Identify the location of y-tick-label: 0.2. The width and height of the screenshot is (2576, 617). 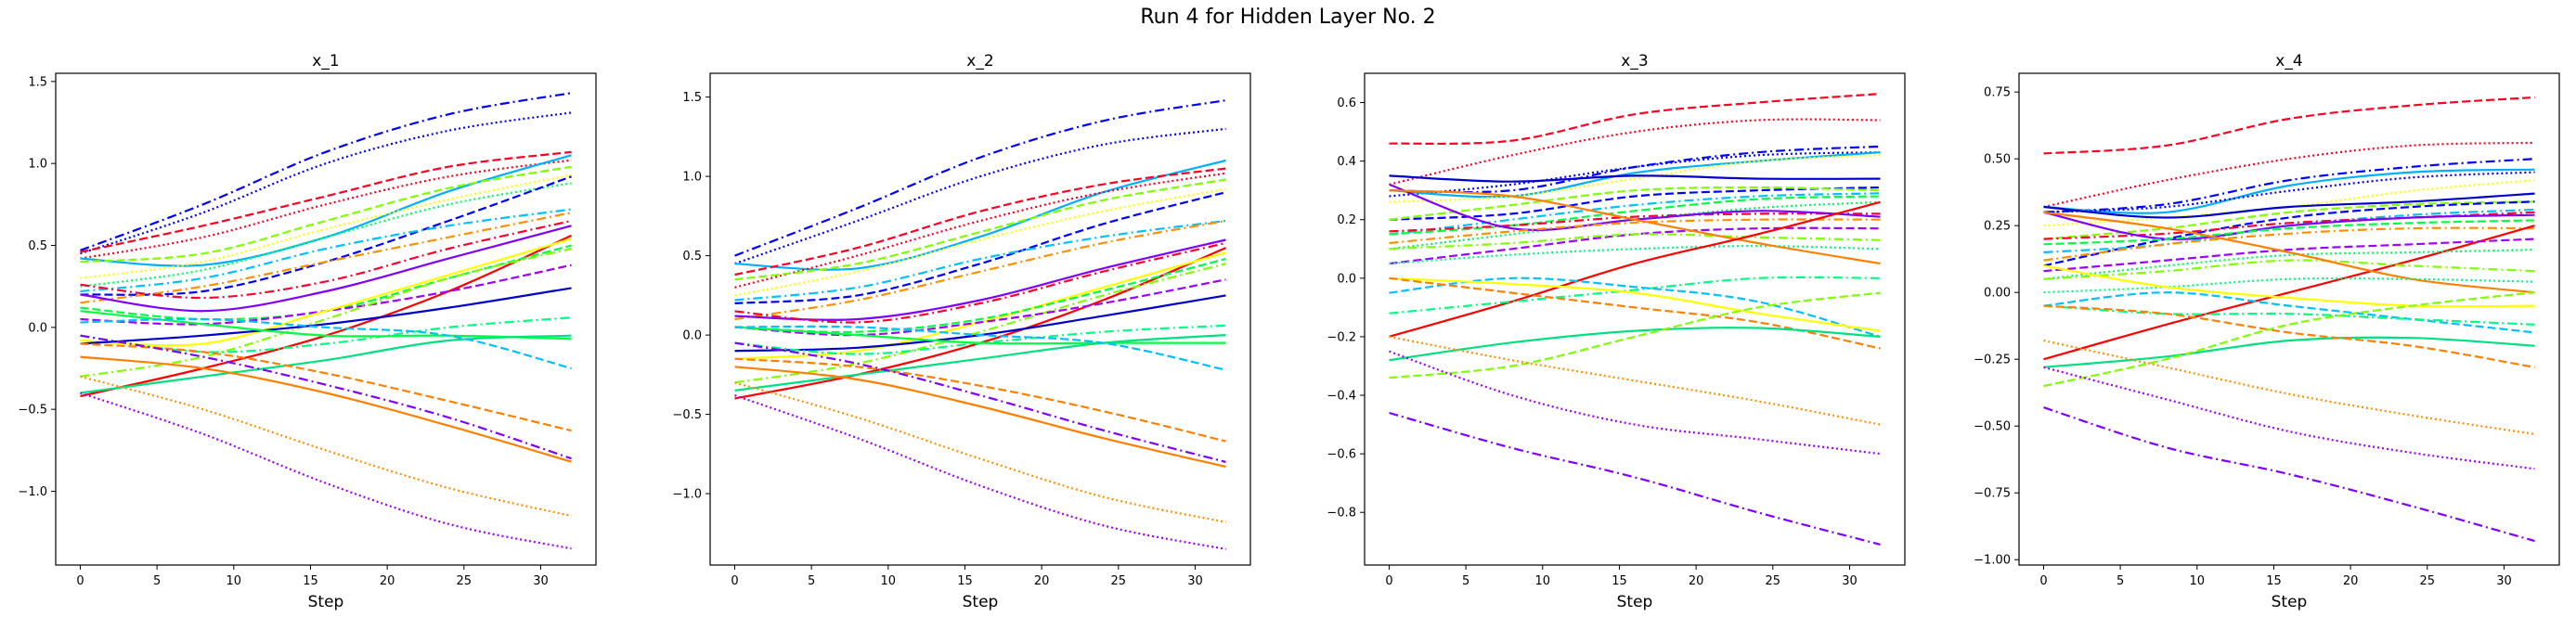
(1346, 220).